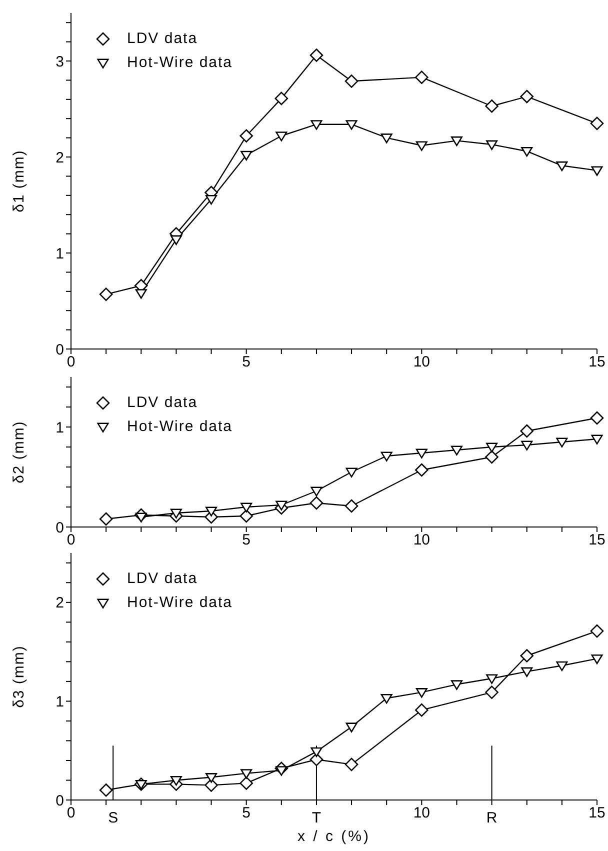  Describe the element at coordinates (317, 818) in the screenshot. I see `ref-line-label: T` at that location.